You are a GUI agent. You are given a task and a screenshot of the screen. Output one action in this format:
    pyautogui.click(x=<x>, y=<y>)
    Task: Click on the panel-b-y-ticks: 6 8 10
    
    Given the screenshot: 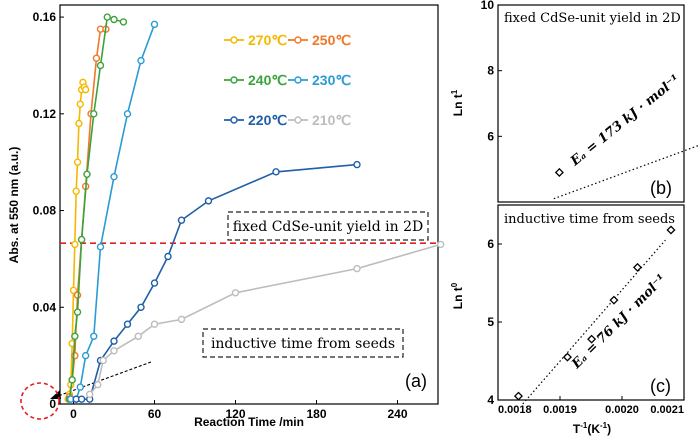 What is the action you would take?
    pyautogui.click(x=491, y=71)
    